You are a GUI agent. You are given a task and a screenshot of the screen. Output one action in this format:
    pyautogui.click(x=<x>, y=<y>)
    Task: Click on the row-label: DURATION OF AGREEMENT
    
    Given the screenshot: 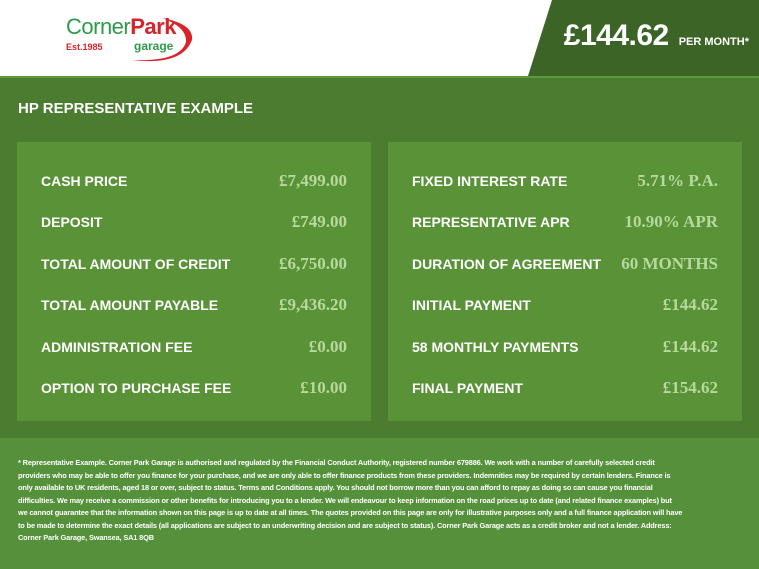 What is the action you would take?
    pyautogui.click(x=506, y=264)
    